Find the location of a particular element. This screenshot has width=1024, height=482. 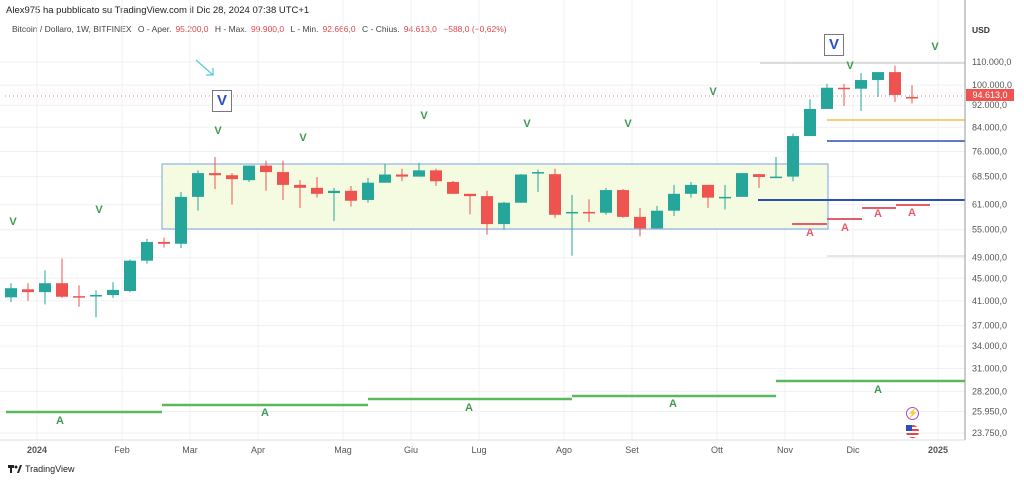

symbol-name: Bitcoin / Dollaro, 1W, BITFINEX is located at coordinates (72, 29).